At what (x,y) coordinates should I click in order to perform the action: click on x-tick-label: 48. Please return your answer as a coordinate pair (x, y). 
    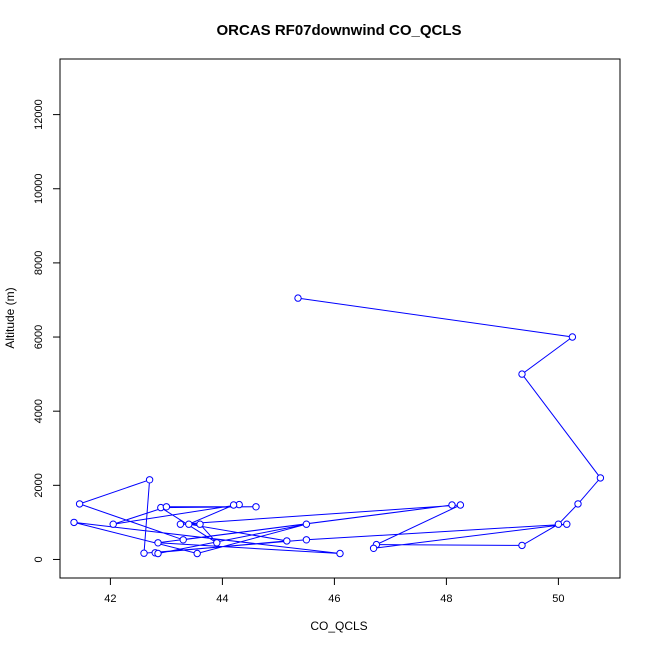
    Looking at the image, I should click on (446, 599).